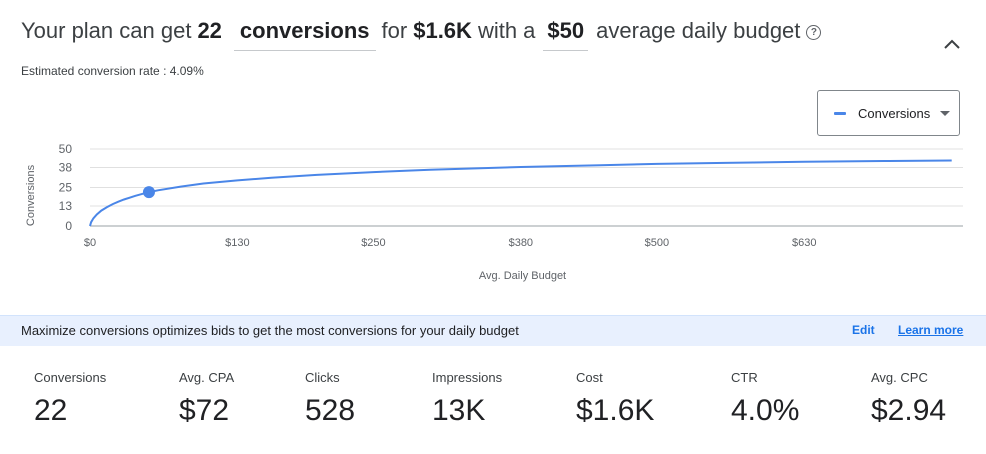  What do you see at coordinates (330, 410) in the screenshot?
I see `stat-value: 528` at bounding box center [330, 410].